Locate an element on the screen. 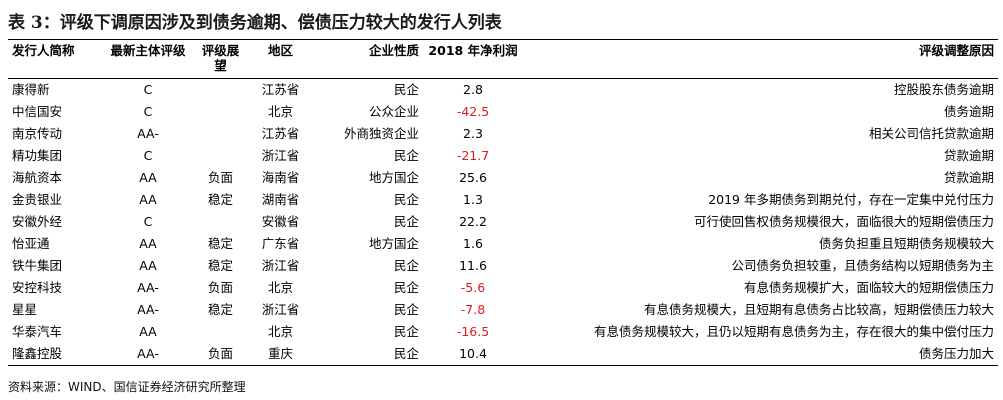 This screenshot has height=400, width=1003. cell-reason: 债务压力加大 is located at coordinates (956, 353).